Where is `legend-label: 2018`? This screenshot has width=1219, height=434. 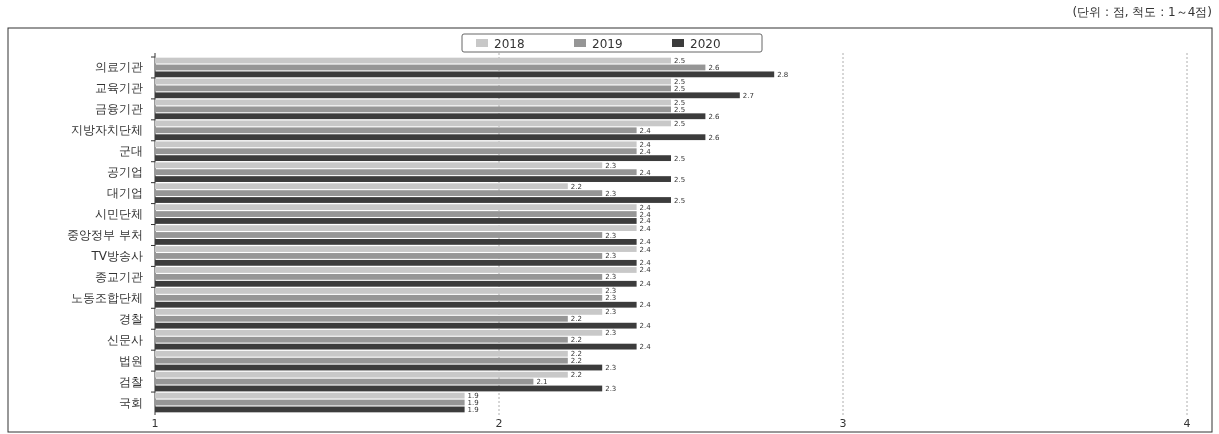
legend-label: 2018 is located at coordinates (509, 43).